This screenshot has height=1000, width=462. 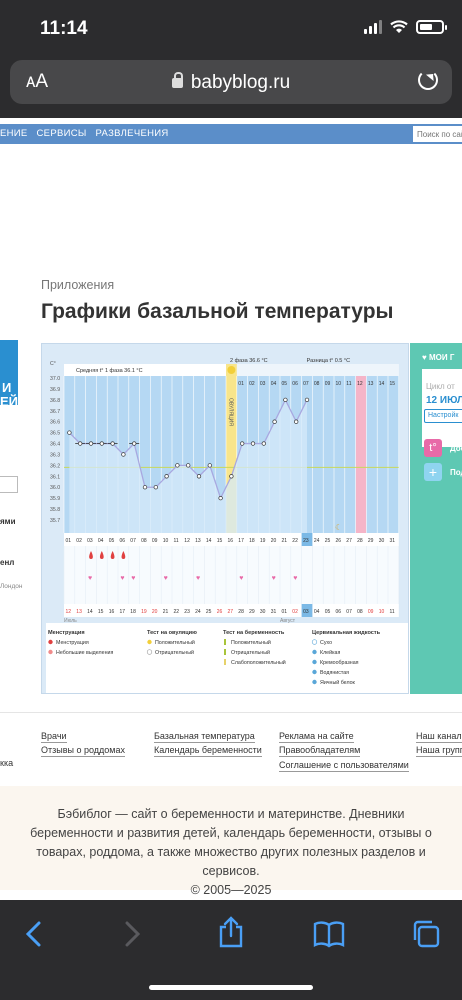 I want to click on day-label: 06, so click(x=123, y=541).